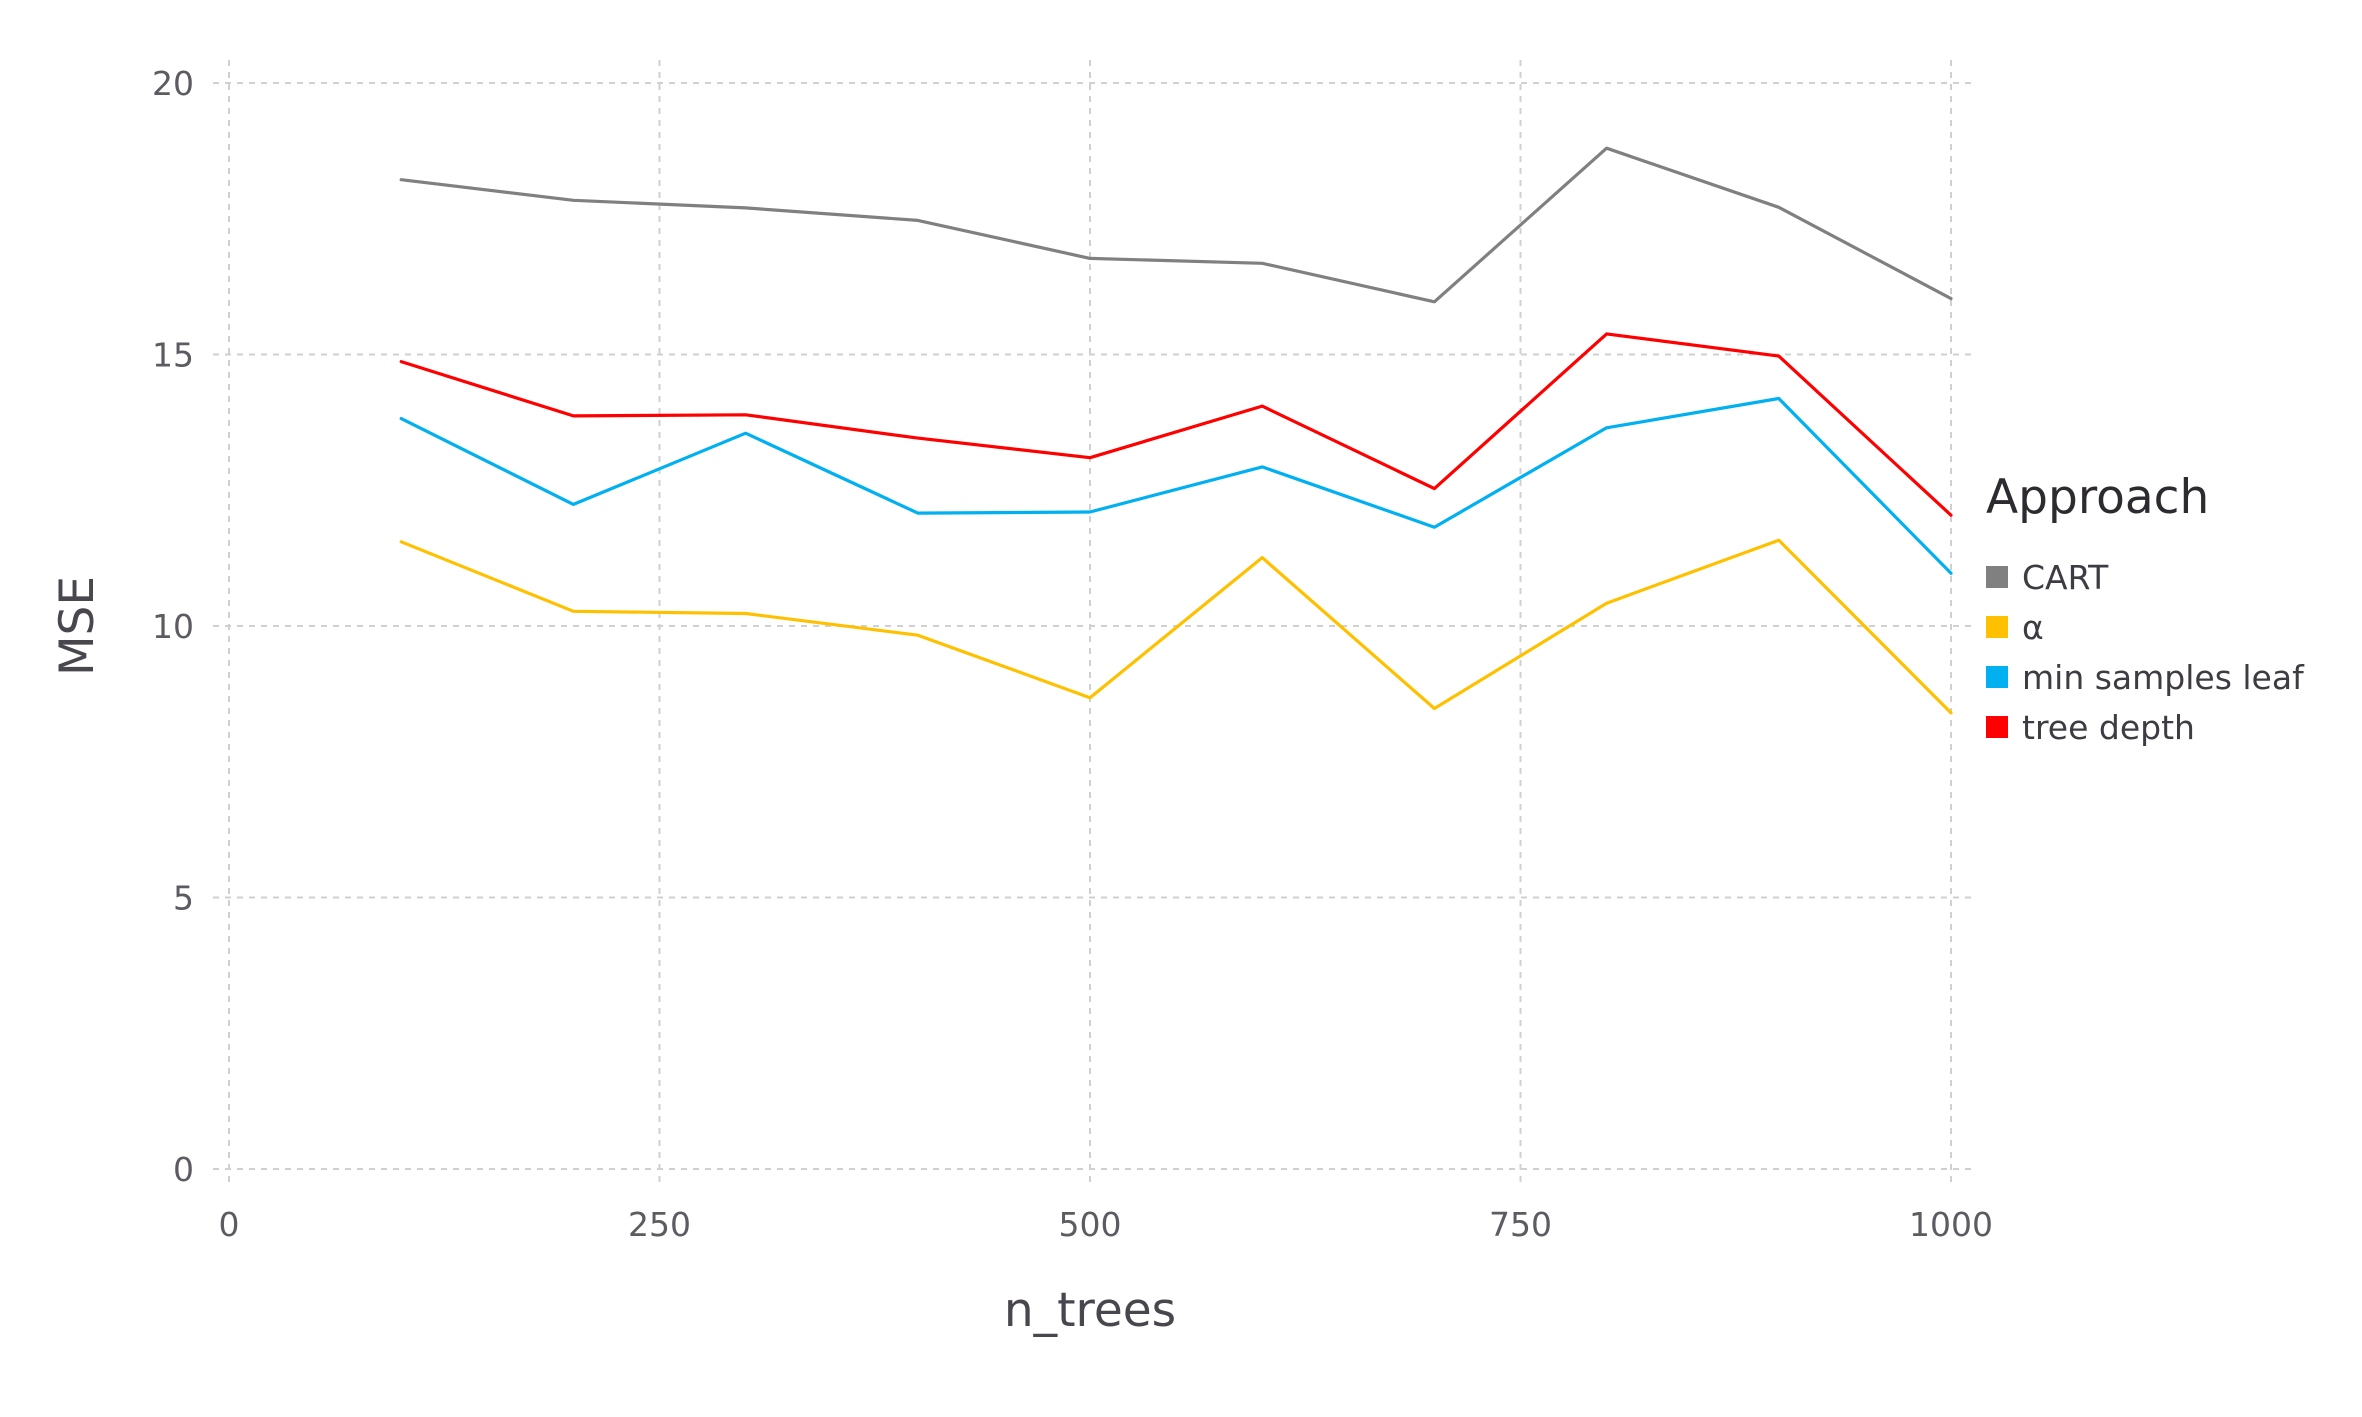  Describe the element at coordinates (1520, 1224) in the screenshot. I see `x-tick-label: 750` at that location.